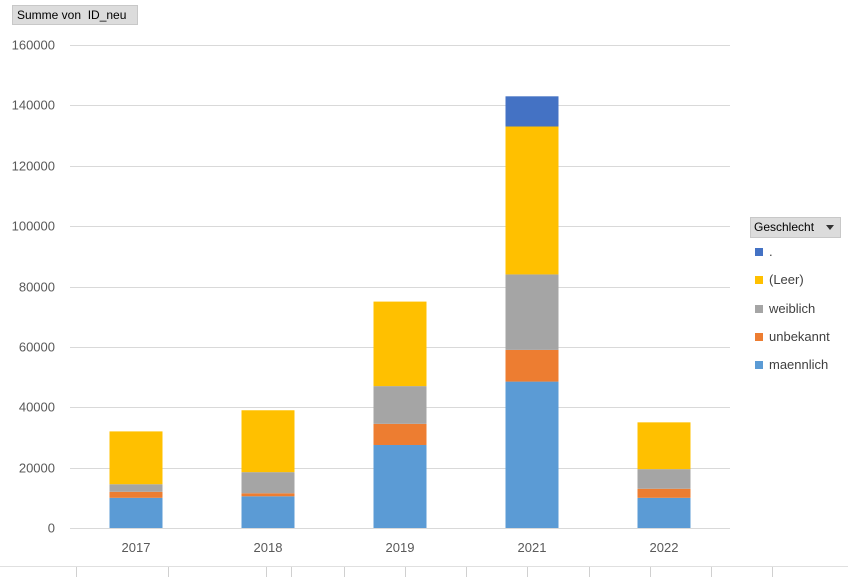 This screenshot has width=848, height=577. Describe the element at coordinates (37, 347) in the screenshot. I see `y-tick-label: 60000` at that location.